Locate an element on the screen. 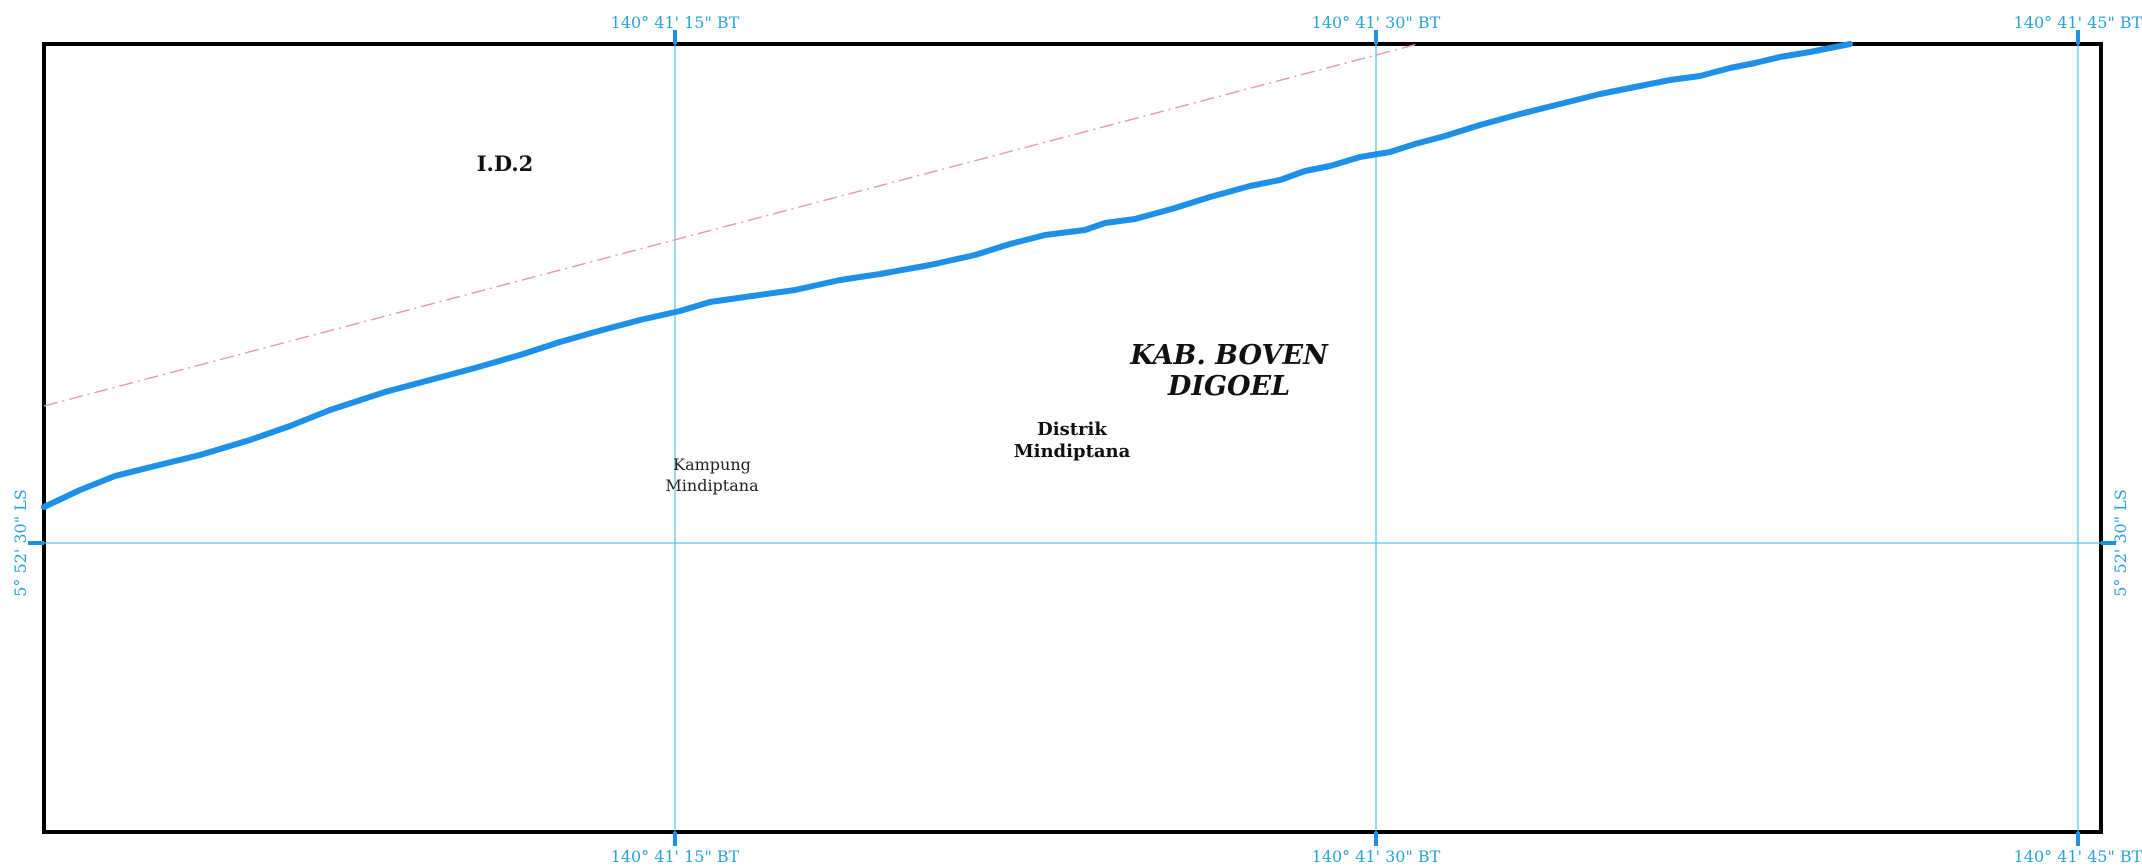 Image resolution: width=2142 pixels, height=866 pixels. area-code-label: I.D.2 is located at coordinates (505, 163).